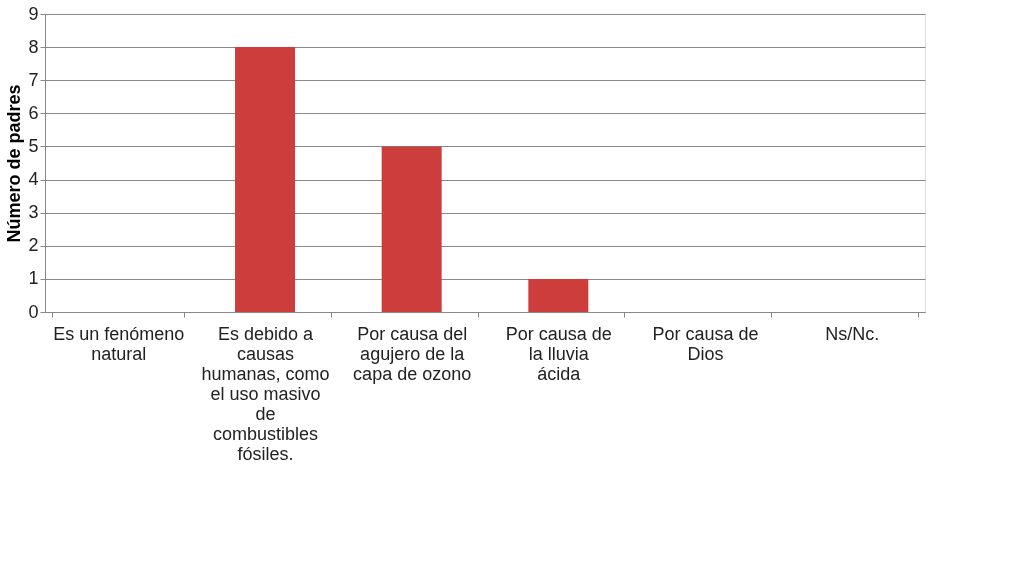 This screenshot has height=565, width=1023. I want to click on x-tick-label: Por causa del agujero de la capa de ozono, so click(412, 353).